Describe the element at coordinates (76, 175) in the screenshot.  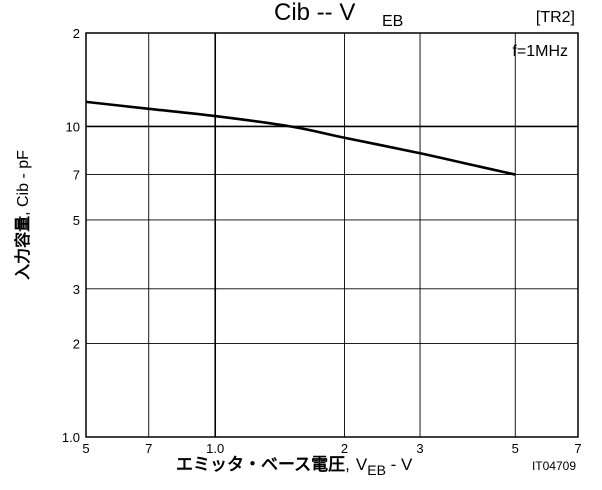
I see `y-tick-label: 7` at that location.